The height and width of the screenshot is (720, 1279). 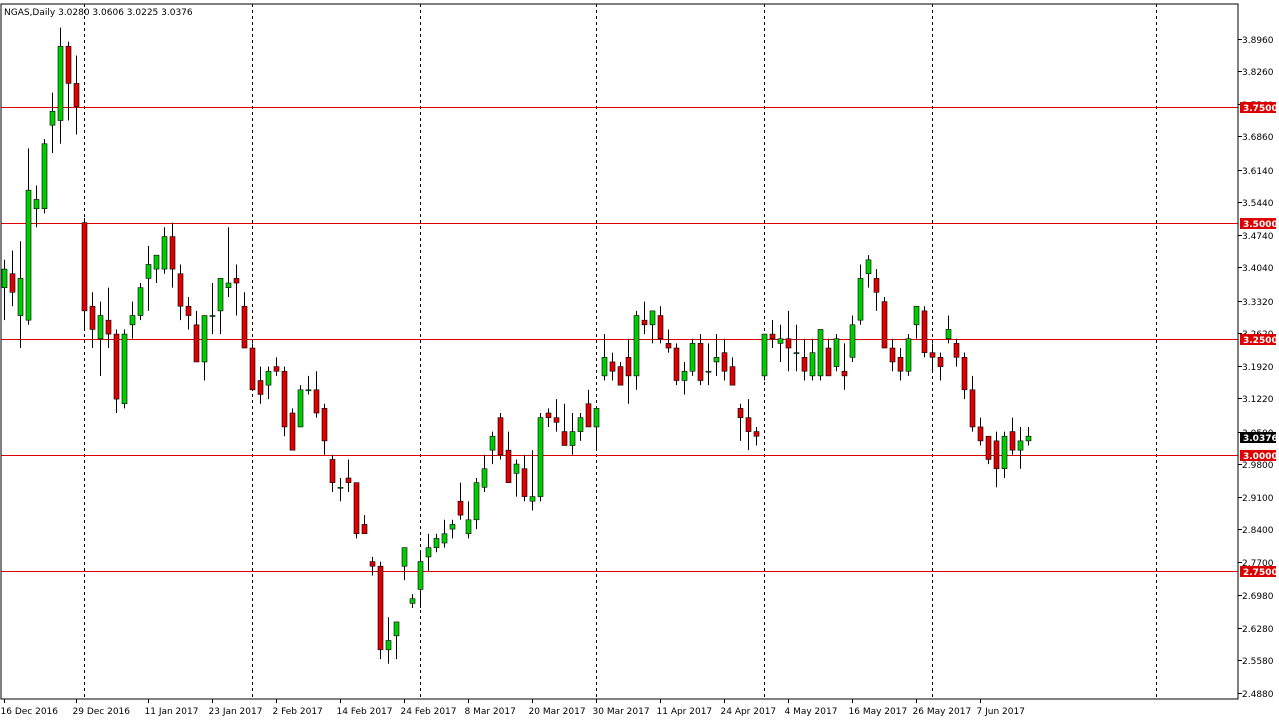 What do you see at coordinates (1258, 41) in the screenshot?
I see `price-tick-label: 3.8960` at bounding box center [1258, 41].